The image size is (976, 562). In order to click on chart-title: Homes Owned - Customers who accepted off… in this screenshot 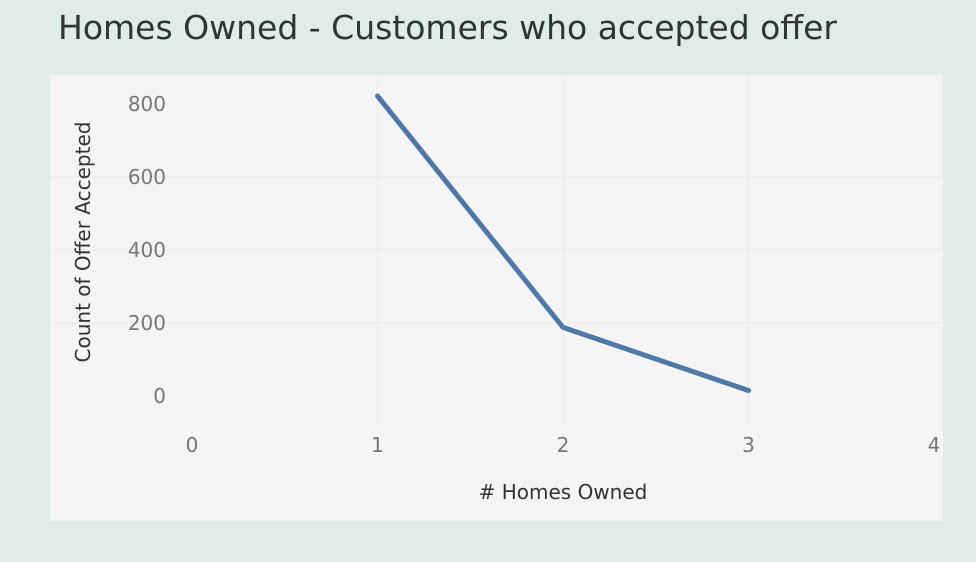, I will do `click(447, 27)`.